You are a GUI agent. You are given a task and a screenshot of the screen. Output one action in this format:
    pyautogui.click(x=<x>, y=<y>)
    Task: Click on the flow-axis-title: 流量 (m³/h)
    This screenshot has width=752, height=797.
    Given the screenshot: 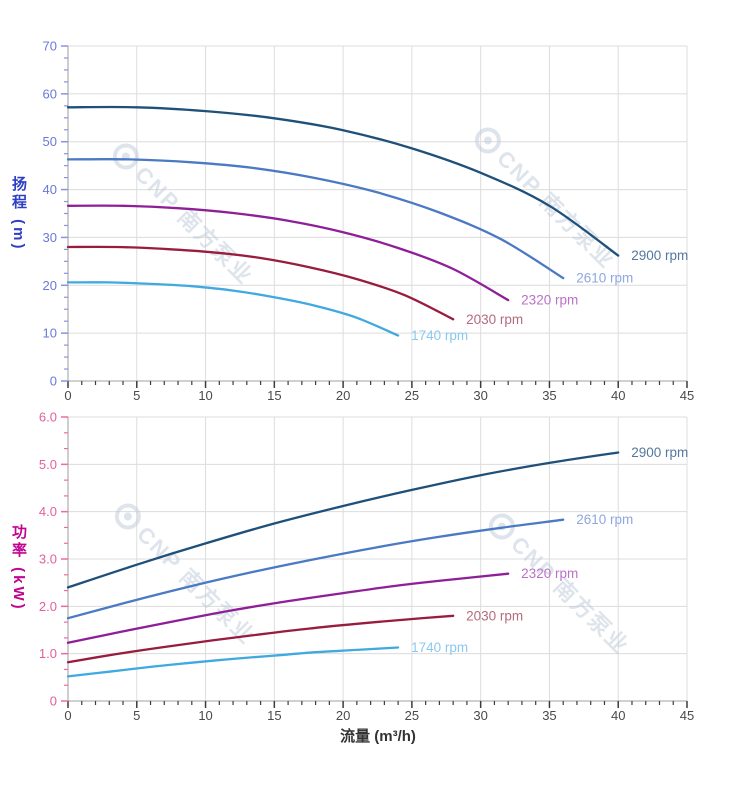 What is the action you would take?
    pyautogui.click(x=378, y=736)
    